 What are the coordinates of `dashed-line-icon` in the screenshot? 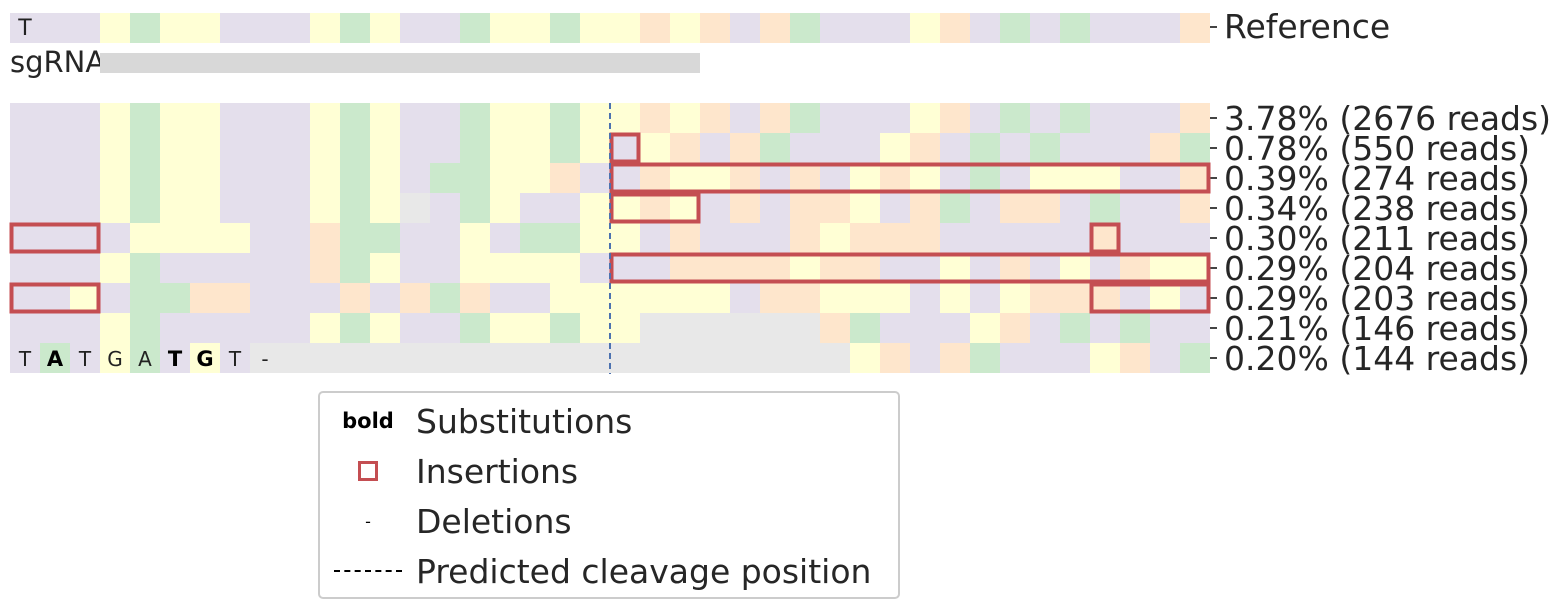 It's located at (368, 571).